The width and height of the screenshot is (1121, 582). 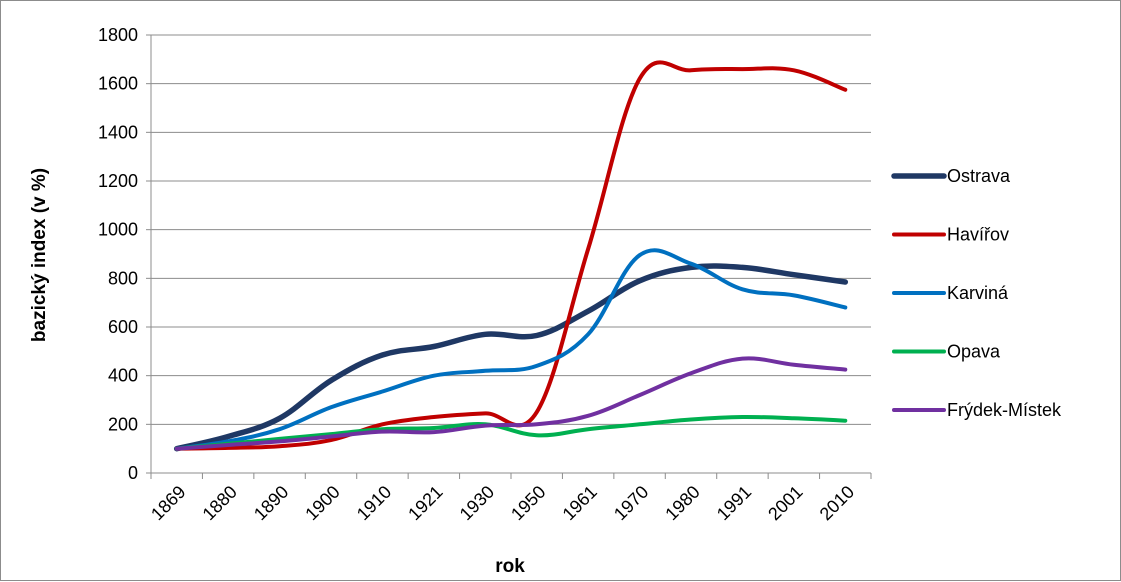 I want to click on y-tick-label: 800, so click(x=123, y=278).